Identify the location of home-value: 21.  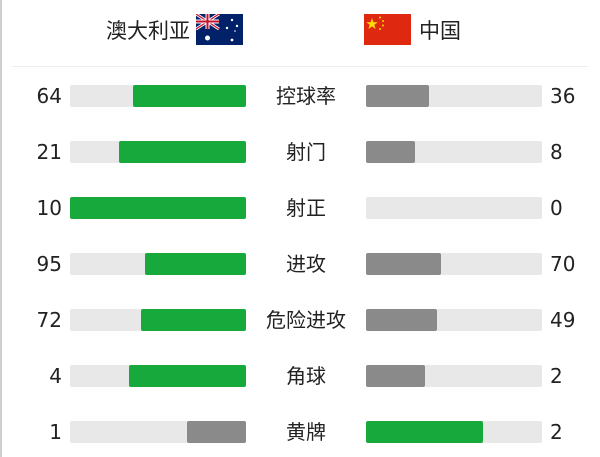
(49, 152).